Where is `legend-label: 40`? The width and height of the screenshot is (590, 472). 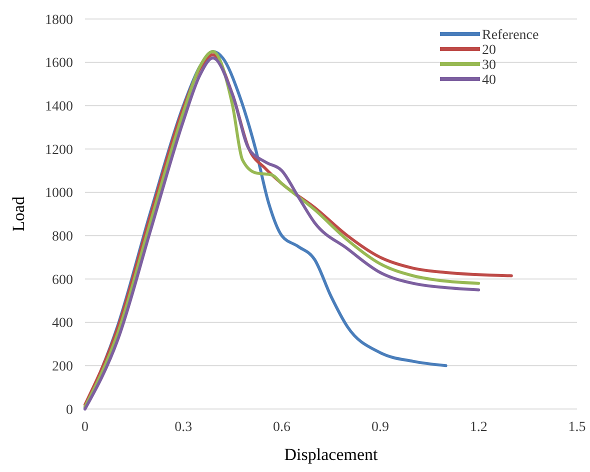 legend-label: 40 is located at coordinates (489, 80).